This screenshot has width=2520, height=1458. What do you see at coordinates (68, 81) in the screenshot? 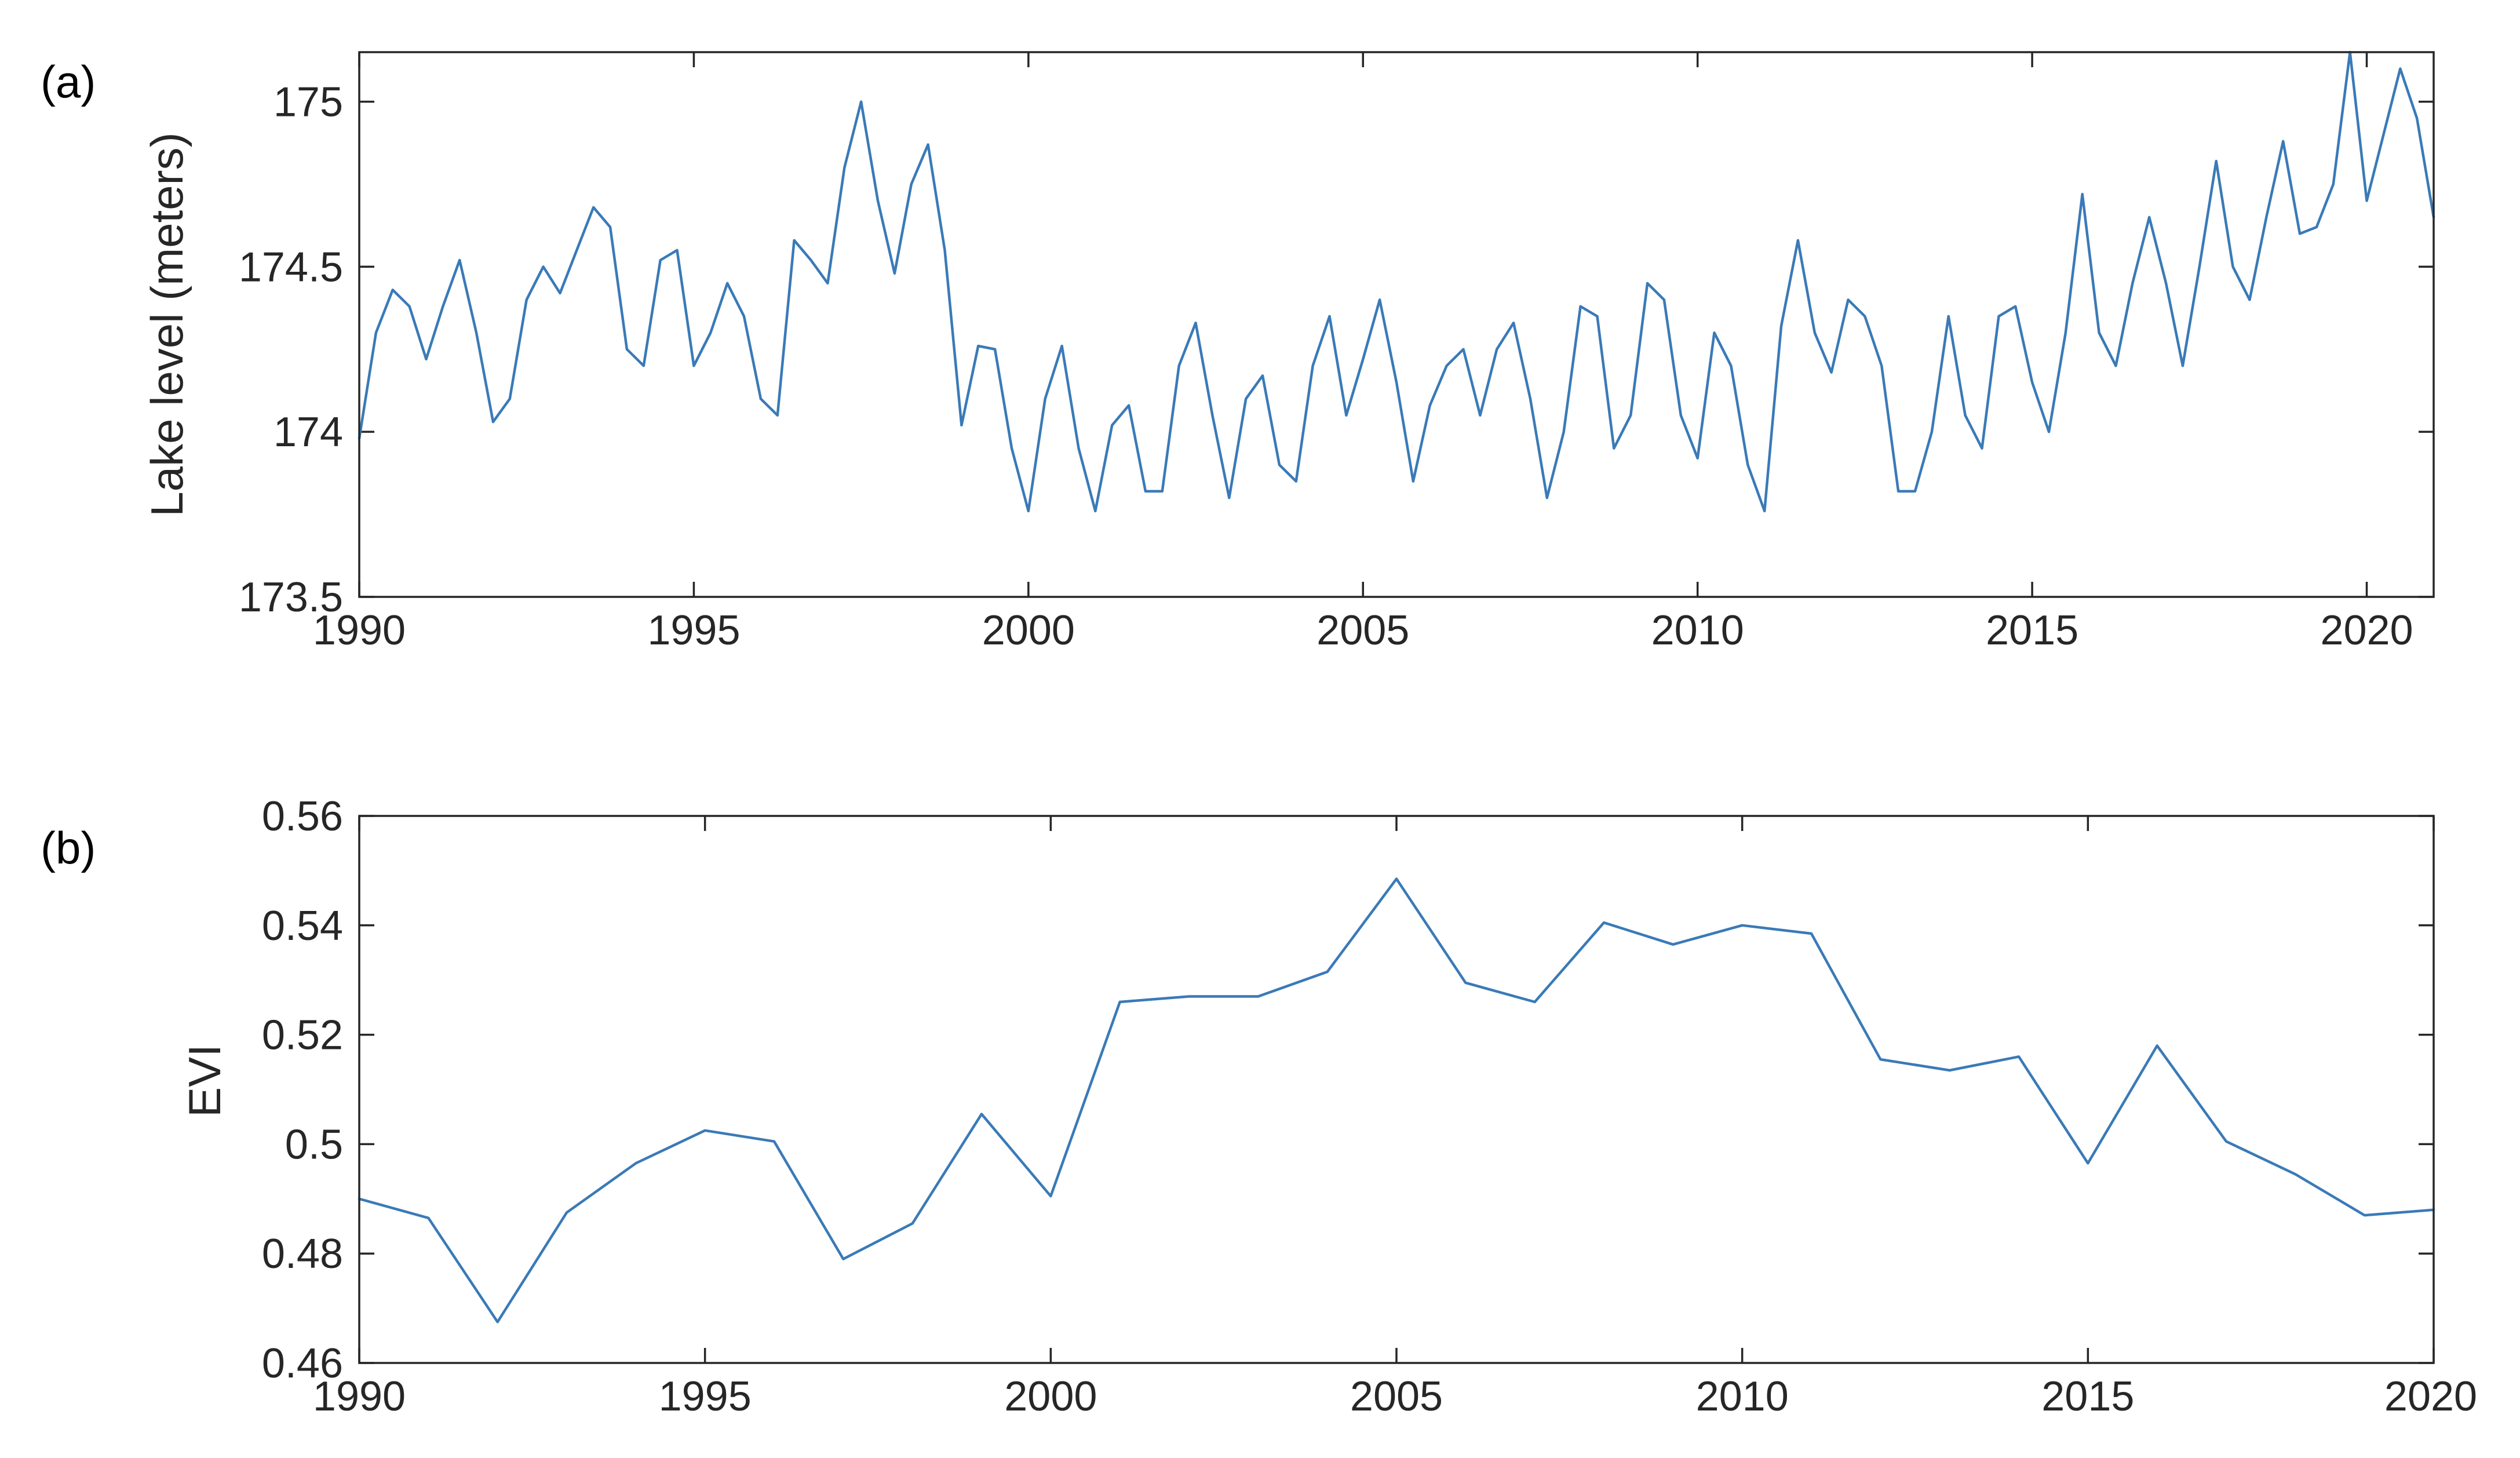
I see `panel-a-label: (a)` at bounding box center [68, 81].